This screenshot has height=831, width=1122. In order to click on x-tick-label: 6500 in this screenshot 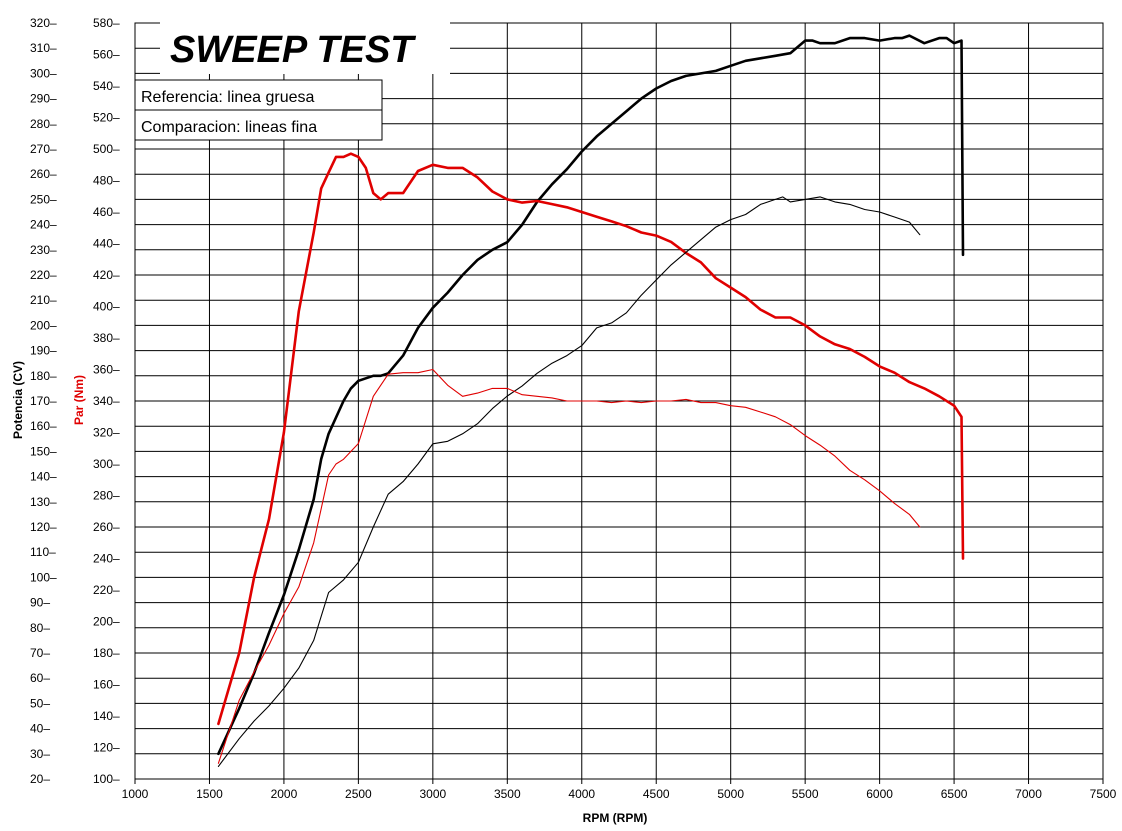, I will do `click(954, 794)`.